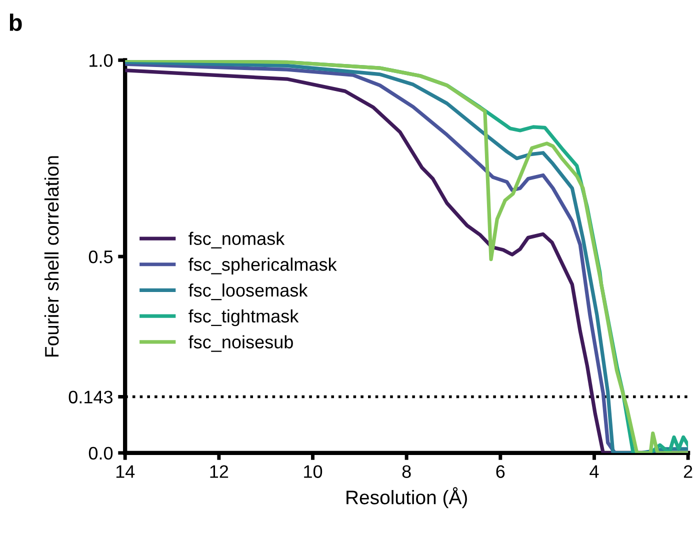 This screenshot has height=547, width=695. What do you see at coordinates (688, 471) in the screenshot?
I see `x-tick-label: 2` at bounding box center [688, 471].